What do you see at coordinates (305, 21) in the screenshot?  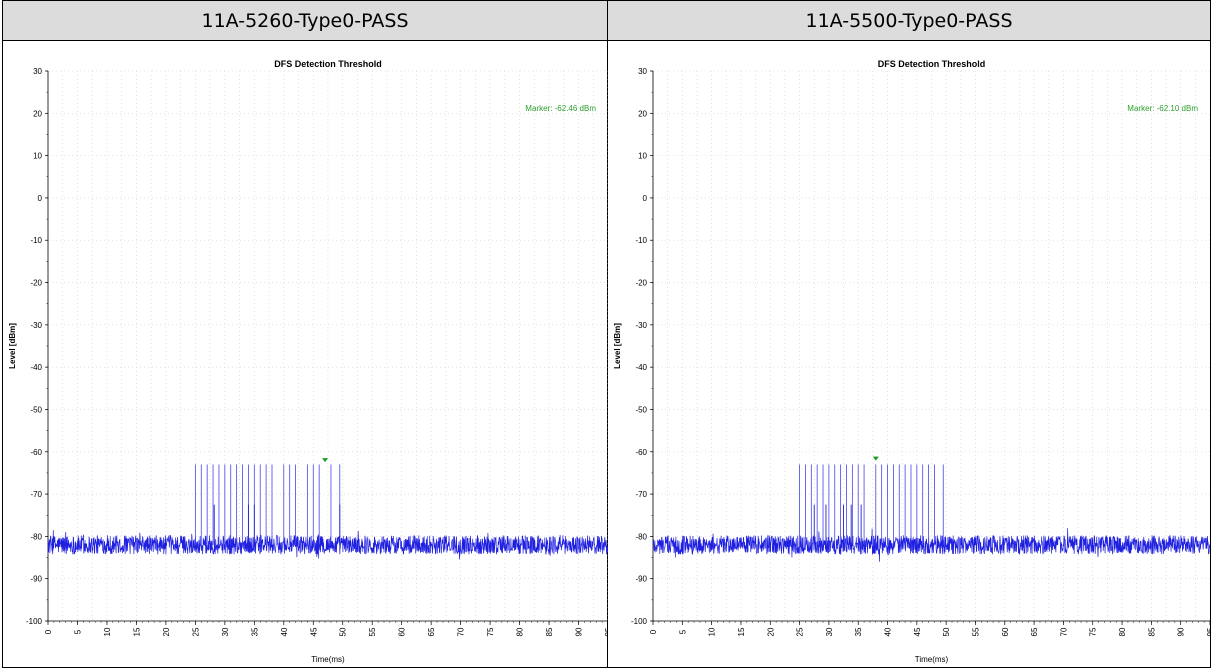 I see `panel-header: 11A-5260-Type0-PASS` at bounding box center [305, 21].